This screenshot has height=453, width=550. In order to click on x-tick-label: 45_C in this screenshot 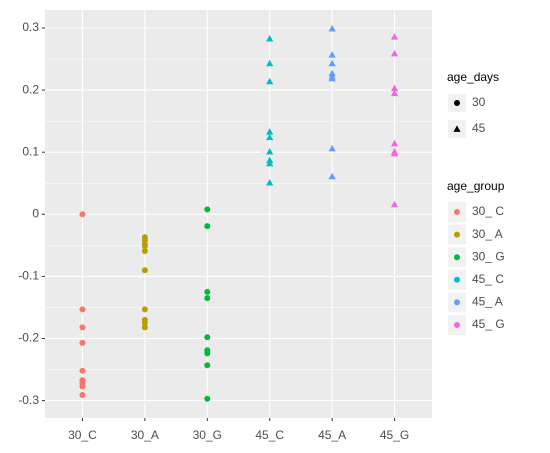, I will do `click(269, 435)`.